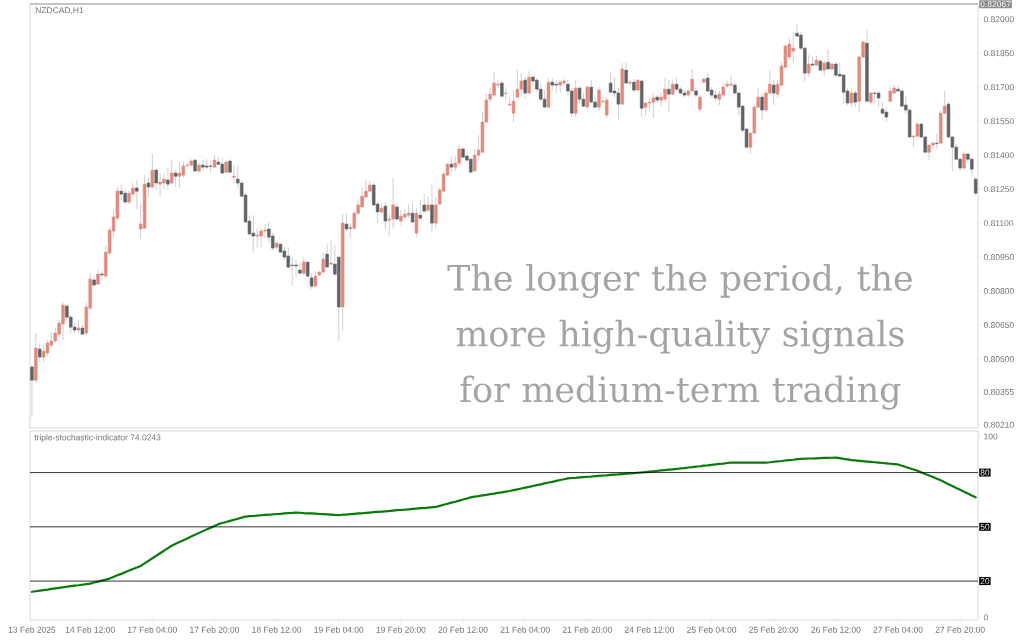 This screenshot has height=640, width=1024. Describe the element at coordinates (836, 629) in the screenshot. I see `x-tick-label: 26 Feb 12:00` at that location.